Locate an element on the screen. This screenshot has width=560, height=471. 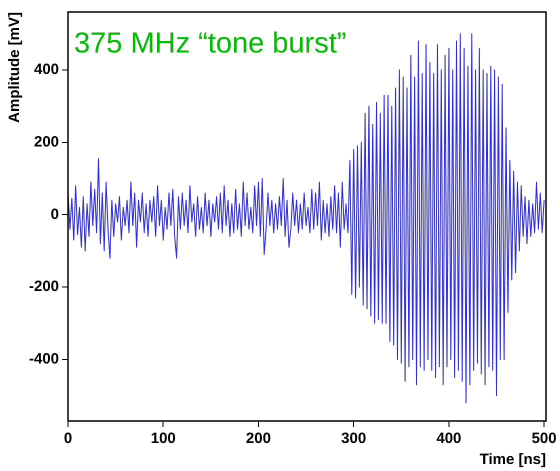
y-tick-label: 0 is located at coordinates (55, 214).